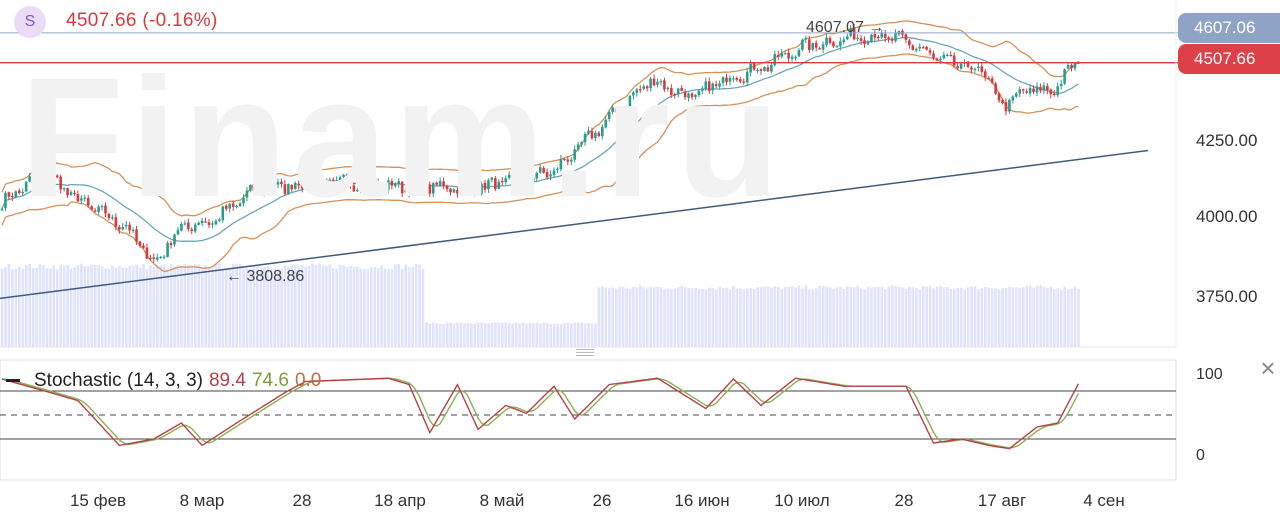 This screenshot has width=1280, height=520. I want to click on indicator-toggle-icon, so click(13, 381).